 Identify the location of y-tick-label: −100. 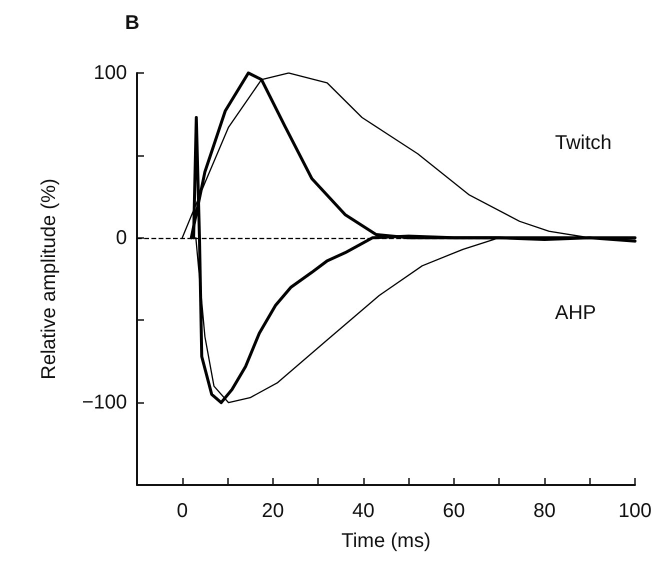
(104, 403).